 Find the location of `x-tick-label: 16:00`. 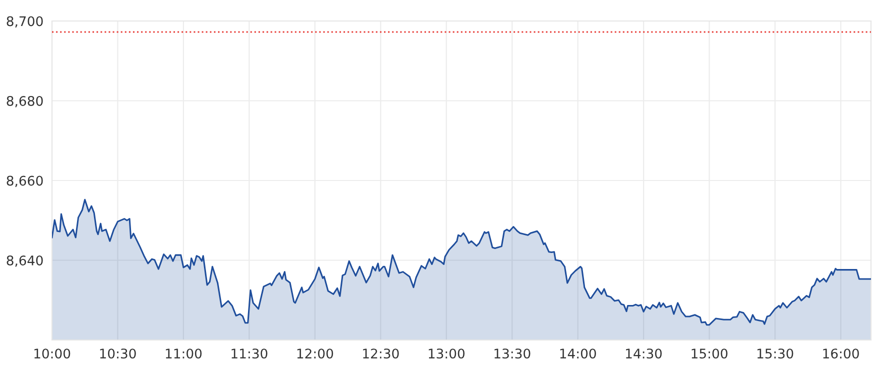

x-tick-label: 16:00 is located at coordinates (841, 353).